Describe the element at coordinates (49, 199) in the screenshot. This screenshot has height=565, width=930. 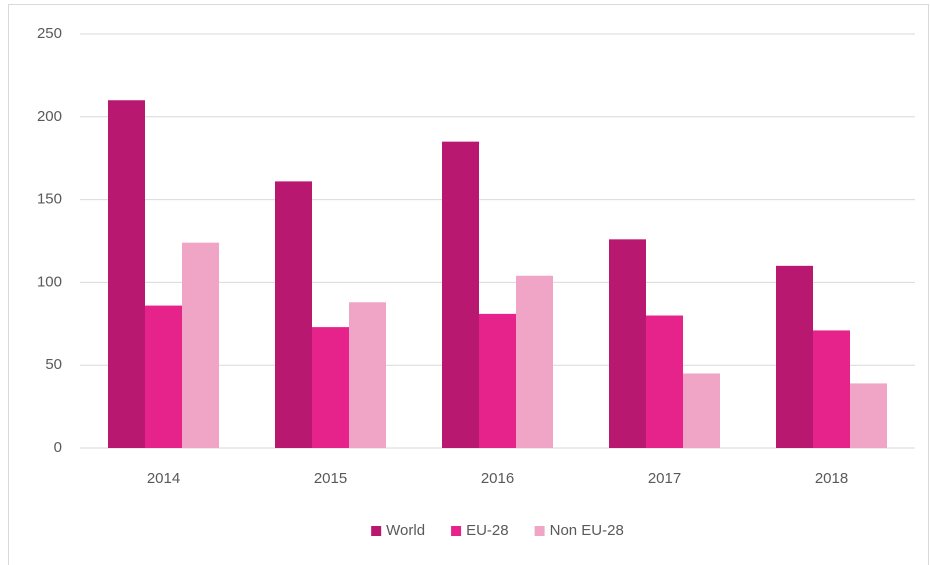
I see `y-tick-label: 150` at that location.